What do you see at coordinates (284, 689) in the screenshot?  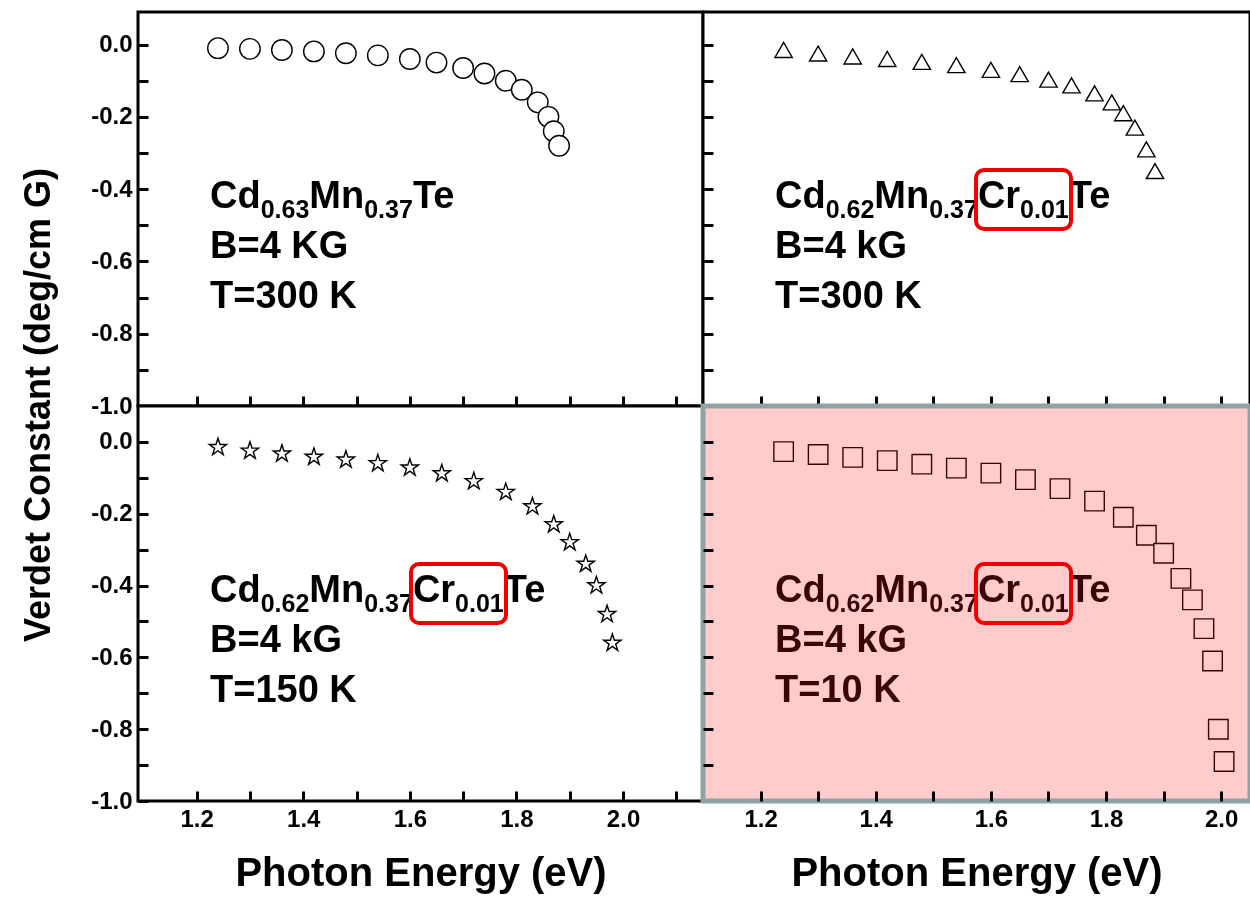 I see `annotation: T=150 K` at bounding box center [284, 689].